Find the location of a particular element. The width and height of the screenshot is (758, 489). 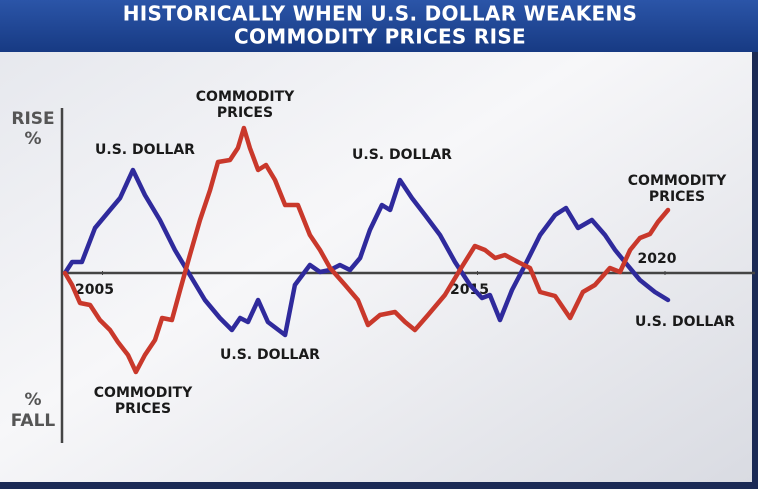

chart-title: COMMODITY PRICES RISE is located at coordinates (380, 37).